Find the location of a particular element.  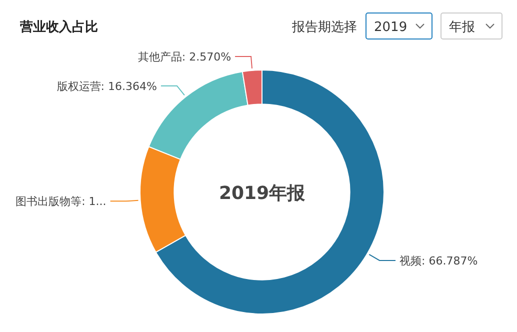

dropdown: 年报 is located at coordinates (471, 26).